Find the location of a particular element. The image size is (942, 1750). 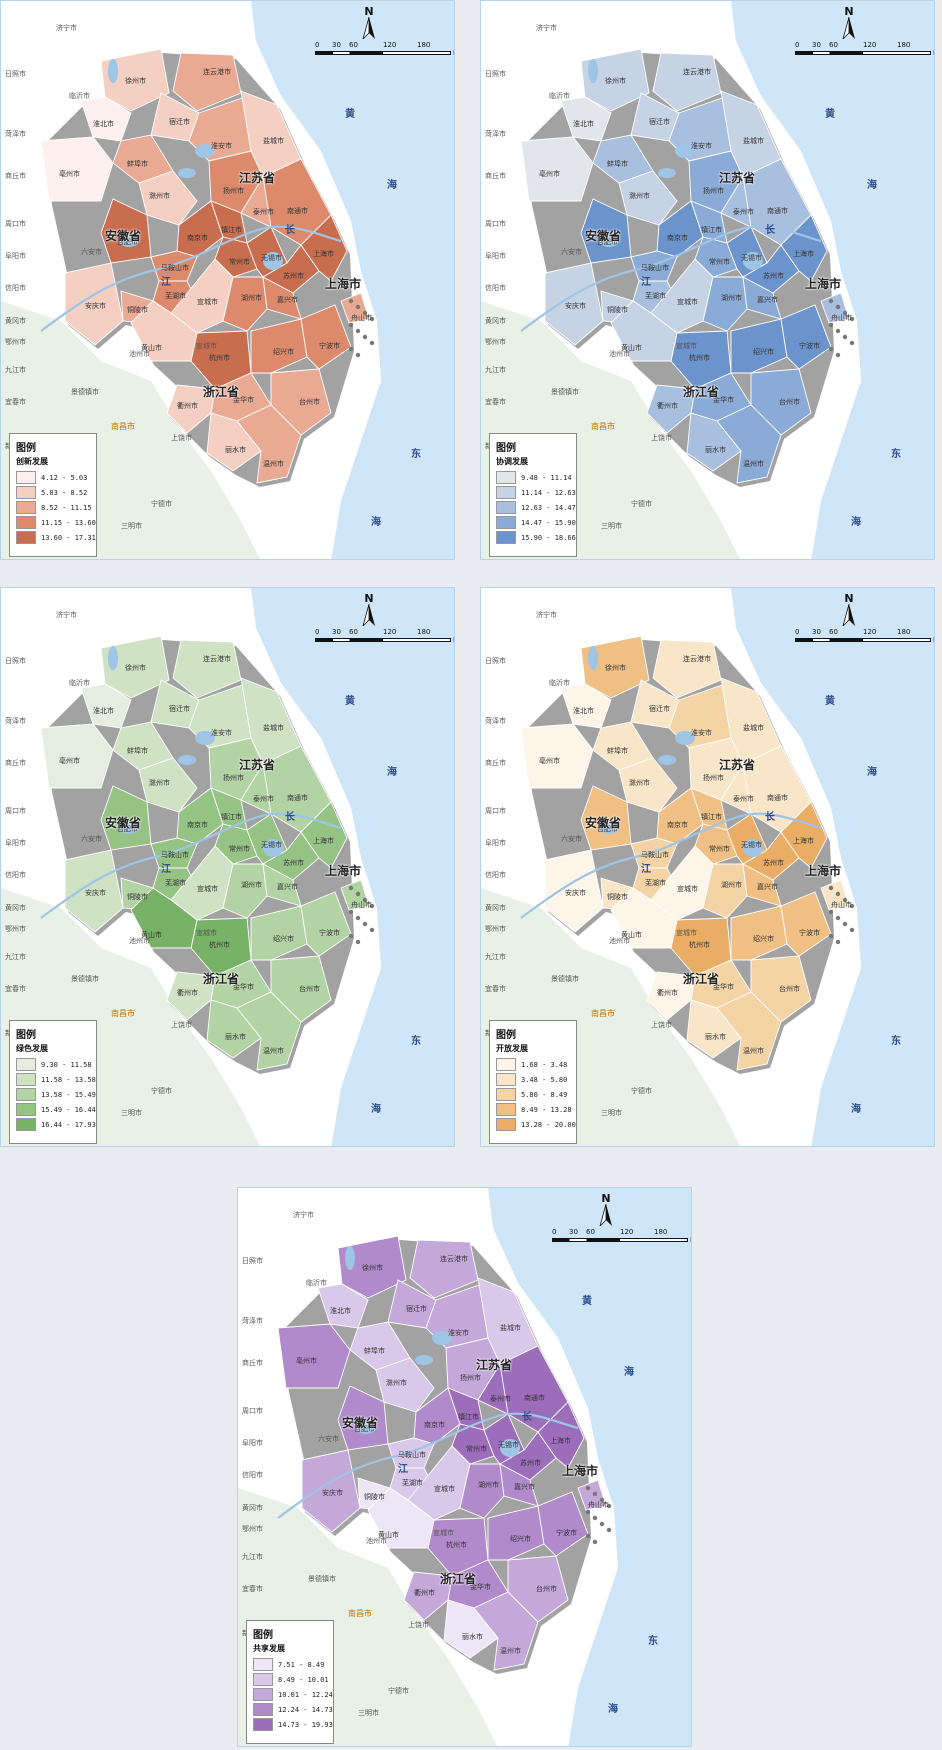

legend-subtitle: 创新发展 is located at coordinates (32, 461).